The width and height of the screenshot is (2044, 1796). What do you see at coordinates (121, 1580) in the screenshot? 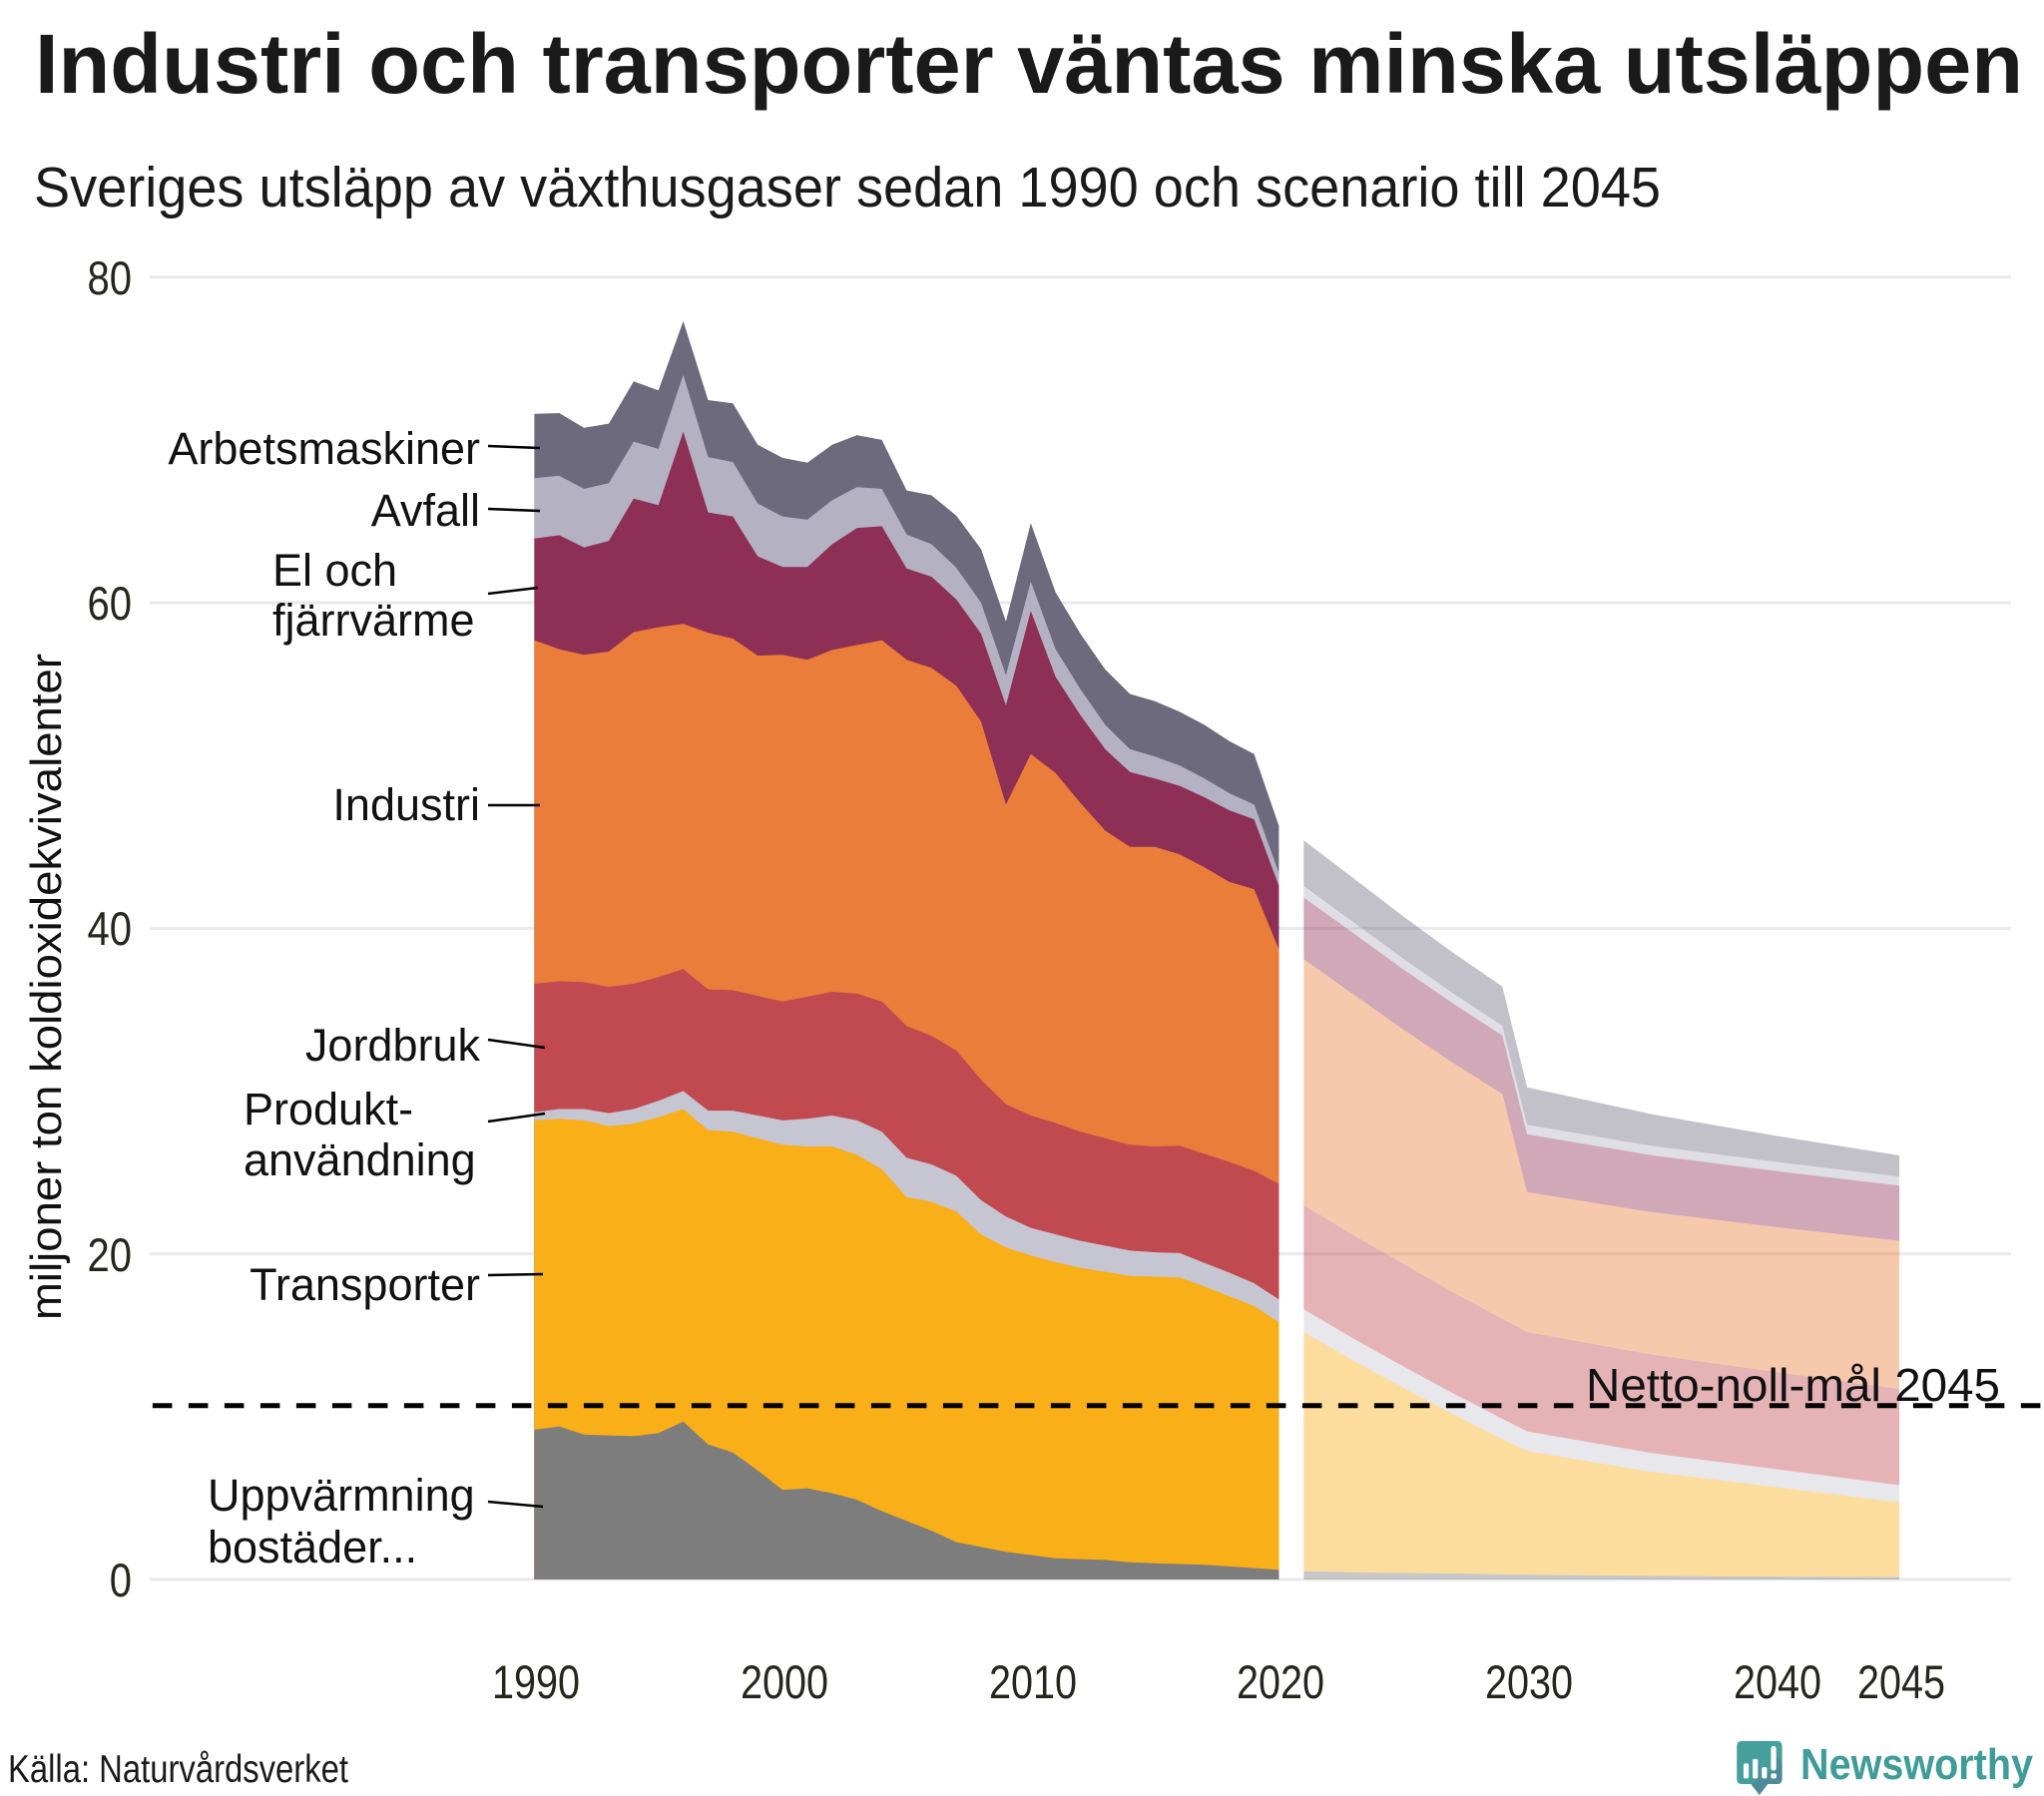
I see `svg-text: 0` at bounding box center [121, 1580].